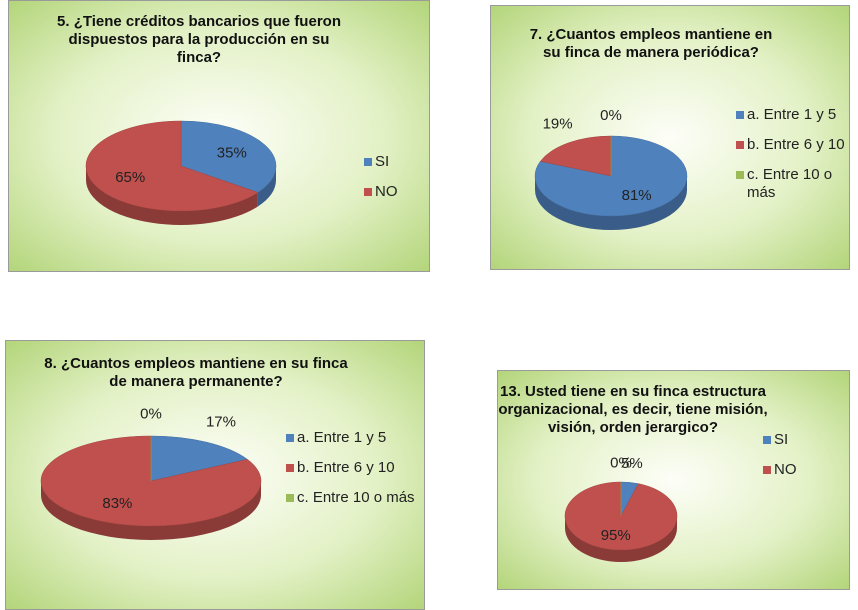 This screenshot has height=610, width=858. I want to click on pie-chart: 81% 19% 0%, so click(611, 168).